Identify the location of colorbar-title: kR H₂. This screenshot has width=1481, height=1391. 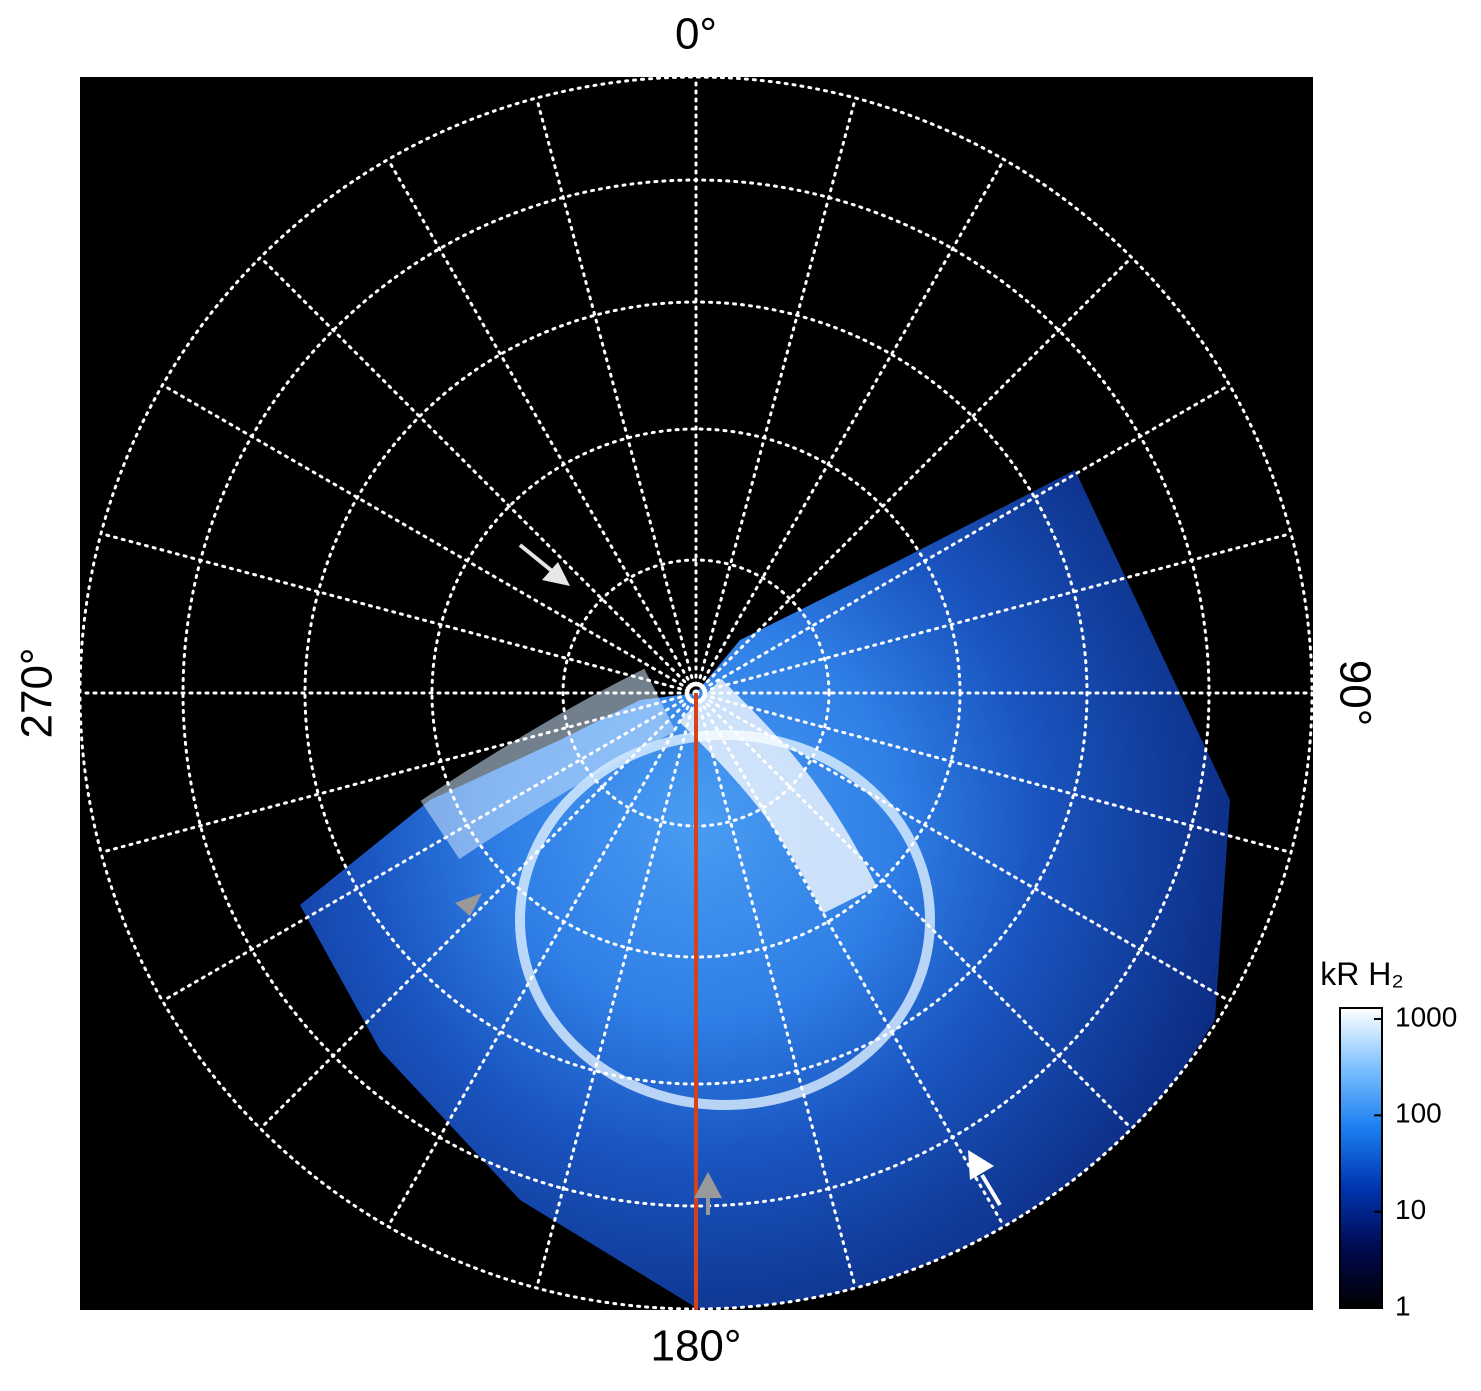
(1362, 974).